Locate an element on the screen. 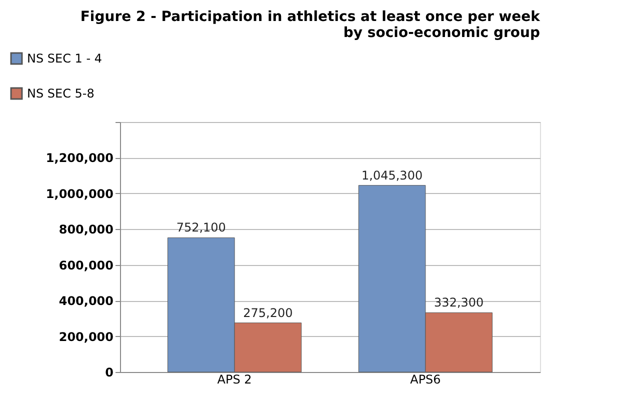 This screenshot has height=417, width=629. legend-label: NS SEC 5-8 is located at coordinates (60, 93).